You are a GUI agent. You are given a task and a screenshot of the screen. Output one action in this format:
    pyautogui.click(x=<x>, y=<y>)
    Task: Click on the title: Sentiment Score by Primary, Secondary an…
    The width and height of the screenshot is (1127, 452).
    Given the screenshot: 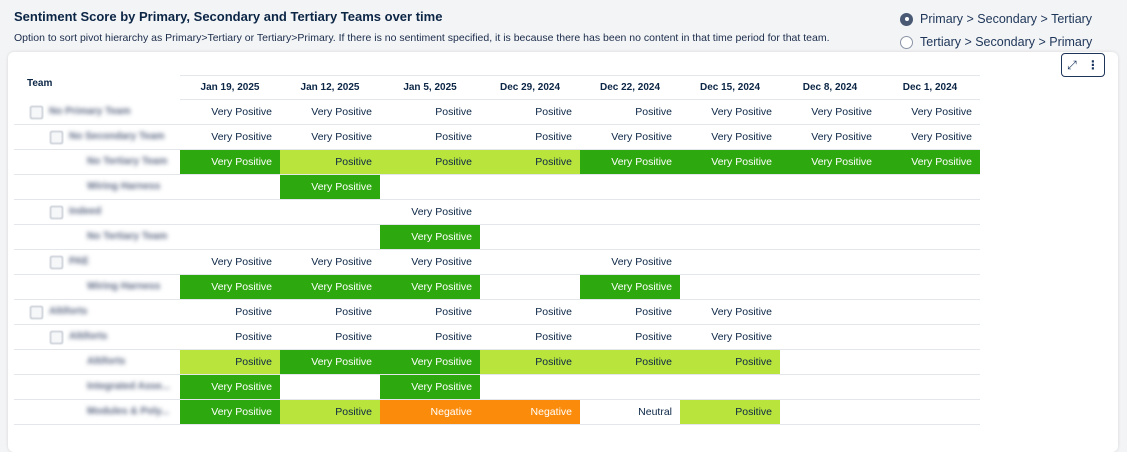 What is the action you would take?
    pyautogui.click(x=228, y=16)
    